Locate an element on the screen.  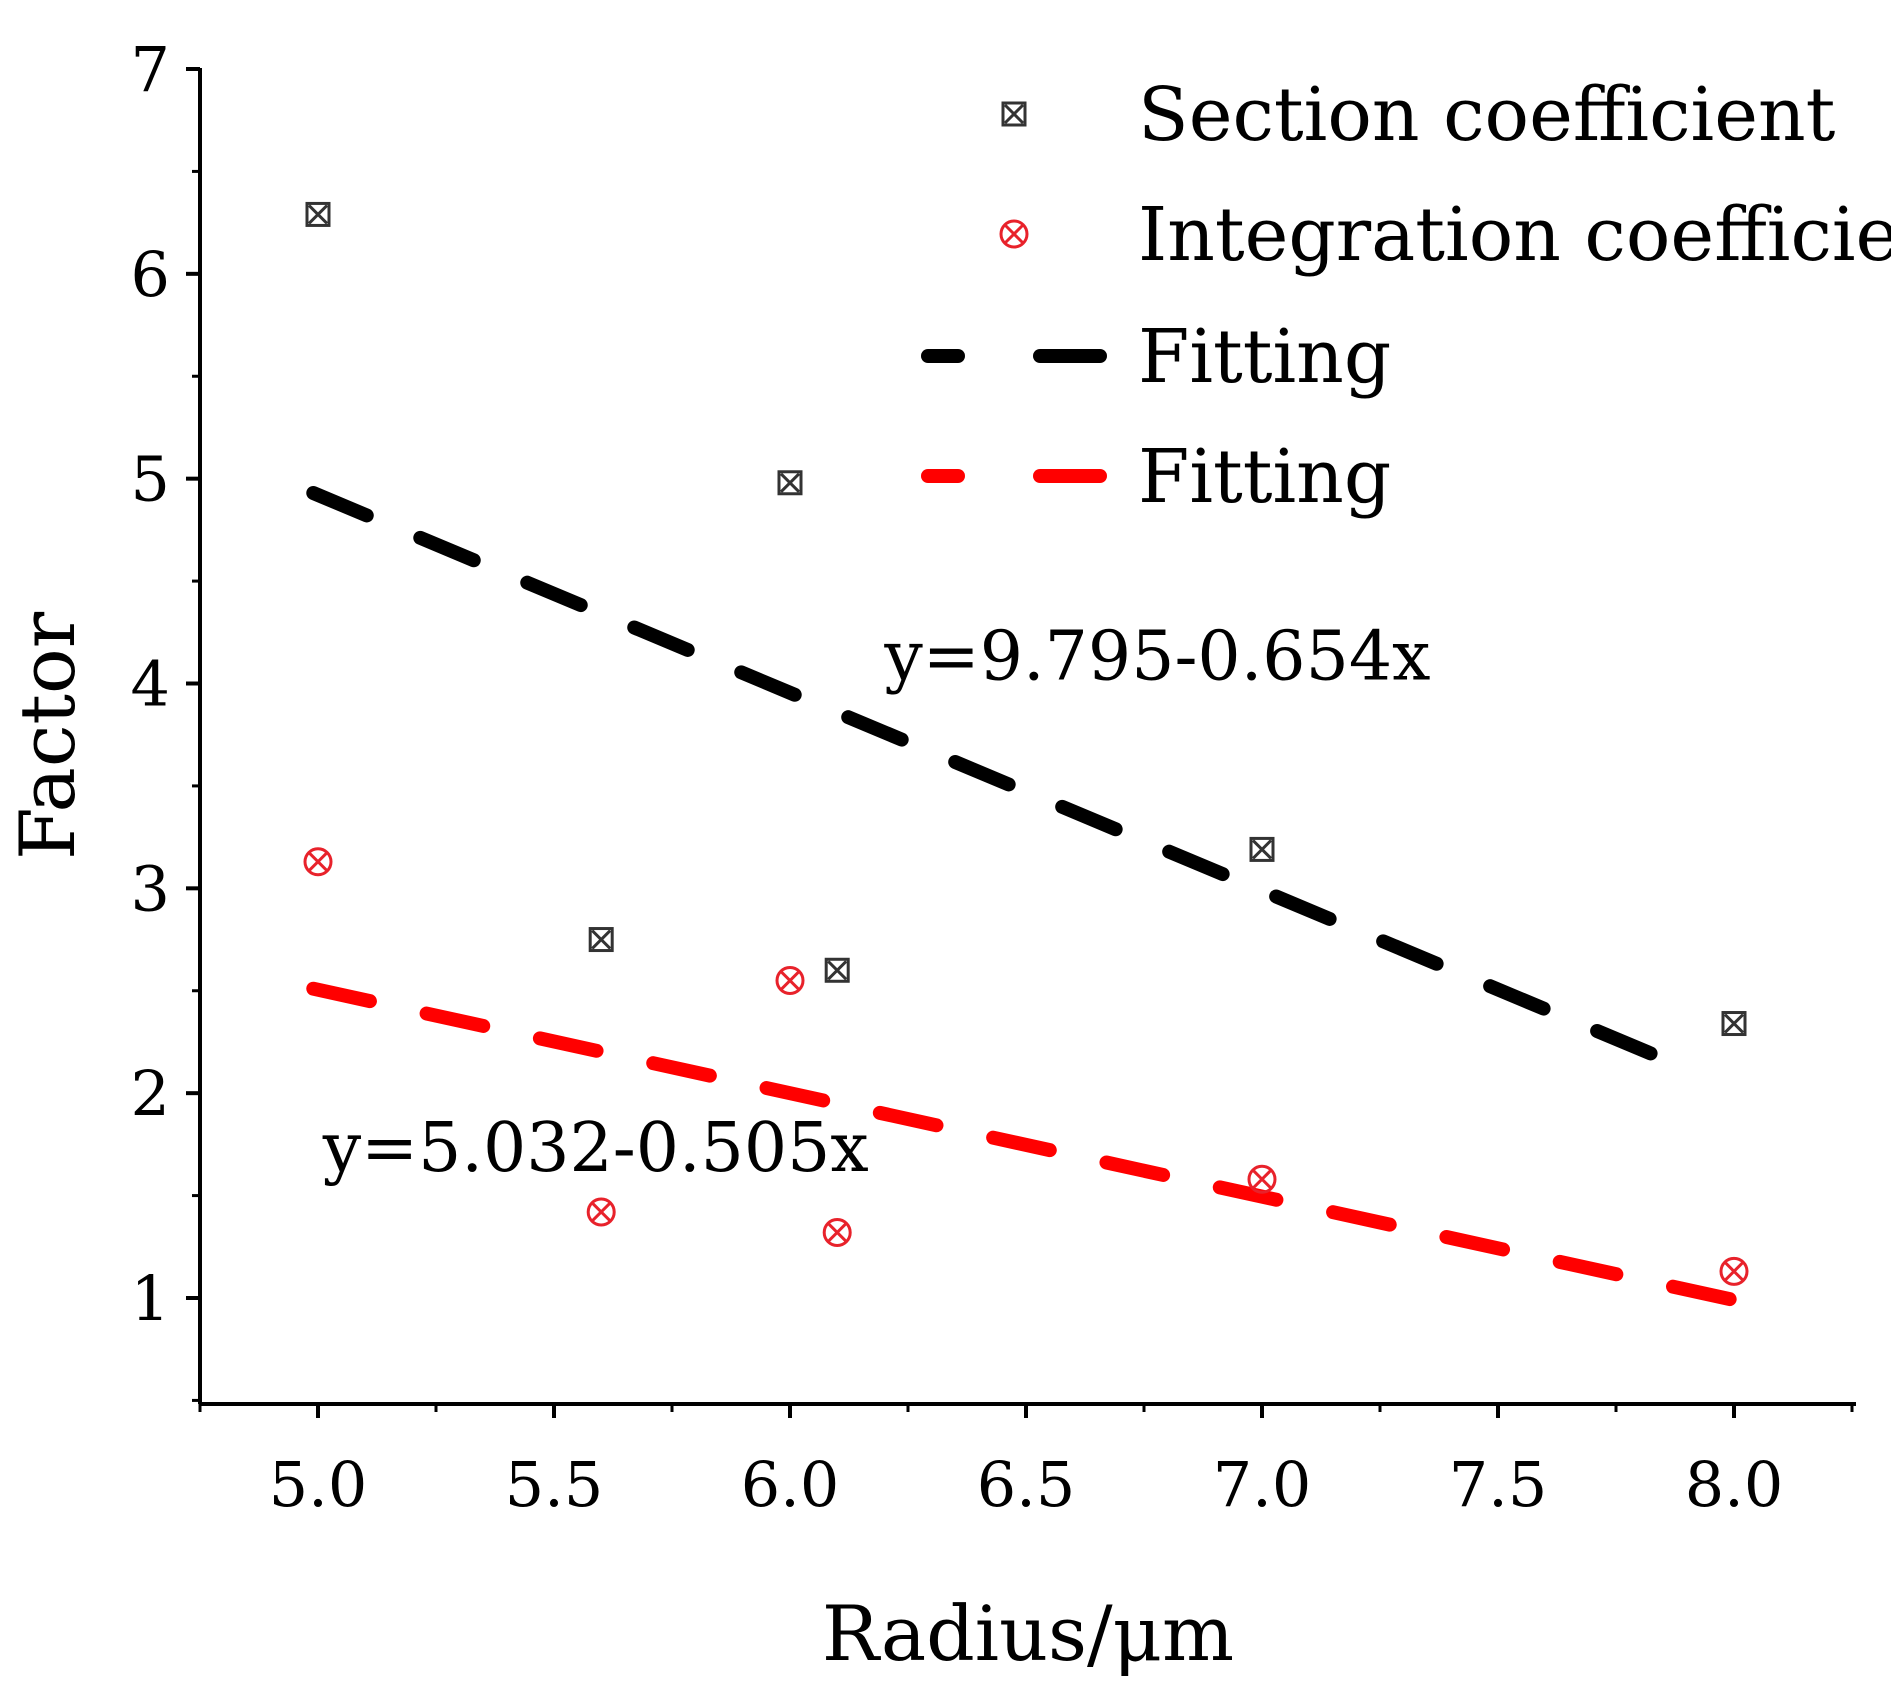
x-tick-label: 6.0 is located at coordinates (790, 1484).